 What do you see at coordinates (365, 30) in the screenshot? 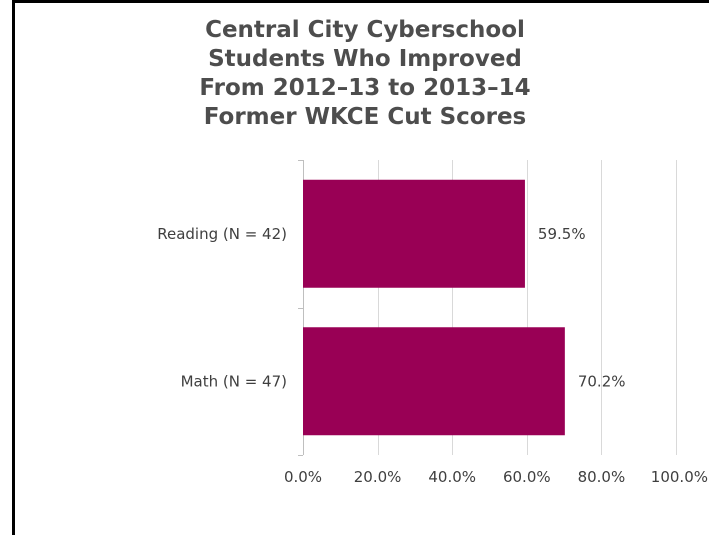
I see `chart-title-line-1: Central City Cyberschool` at bounding box center [365, 30].